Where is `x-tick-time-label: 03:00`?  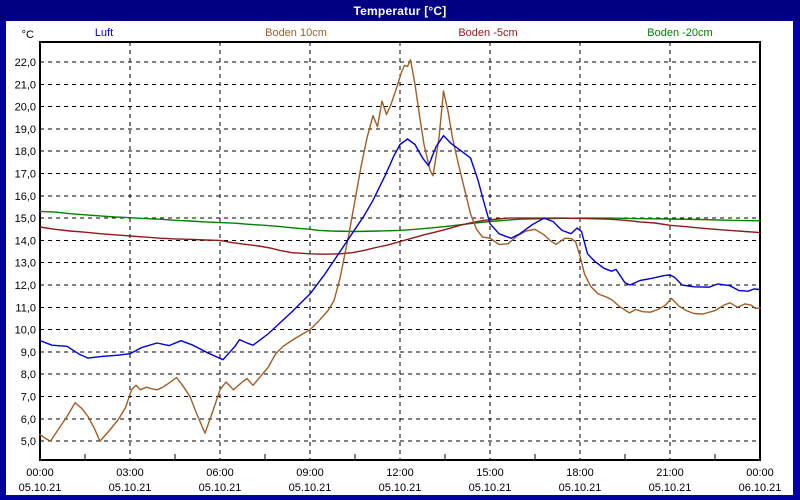
x-tick-time-label: 03:00 is located at coordinates (130, 473).